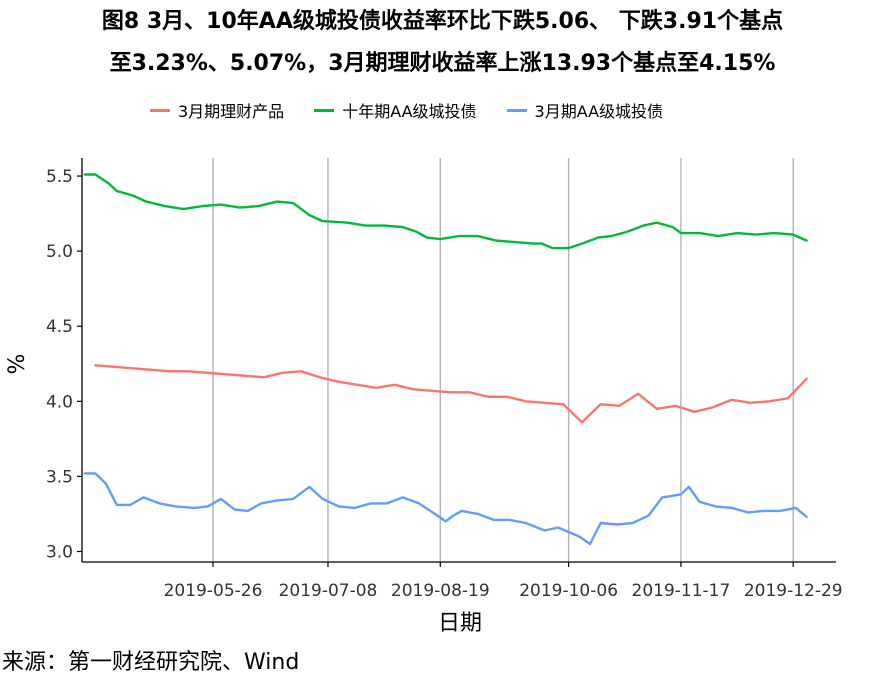  I want to click on x-tick-label: 2019-11-17, so click(681, 591).